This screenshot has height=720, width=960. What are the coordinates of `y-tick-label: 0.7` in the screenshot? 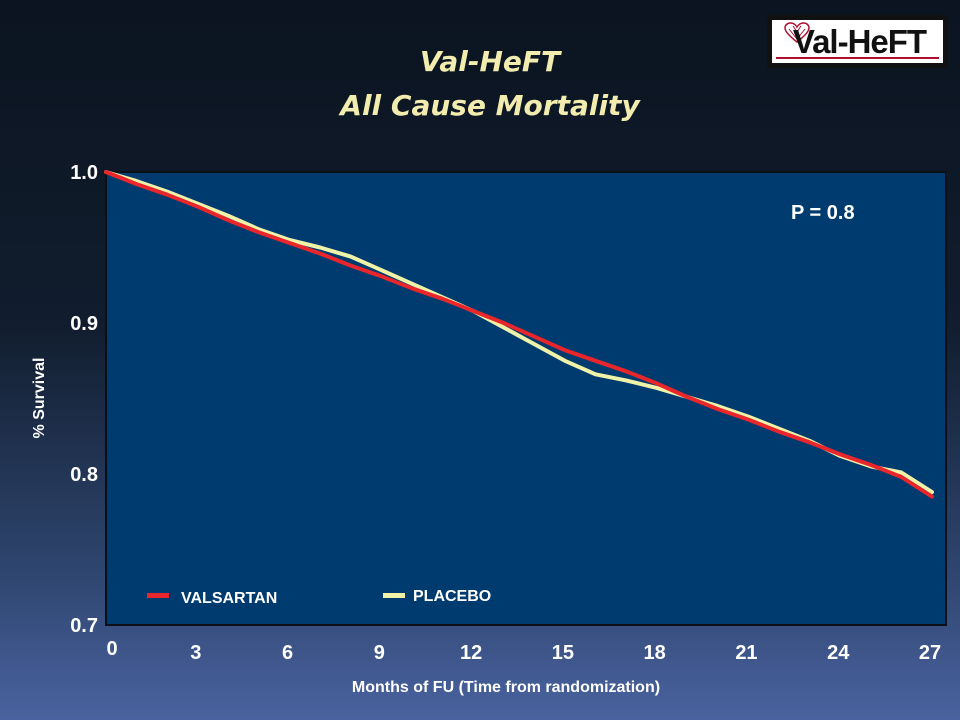 It's located at (84, 626).